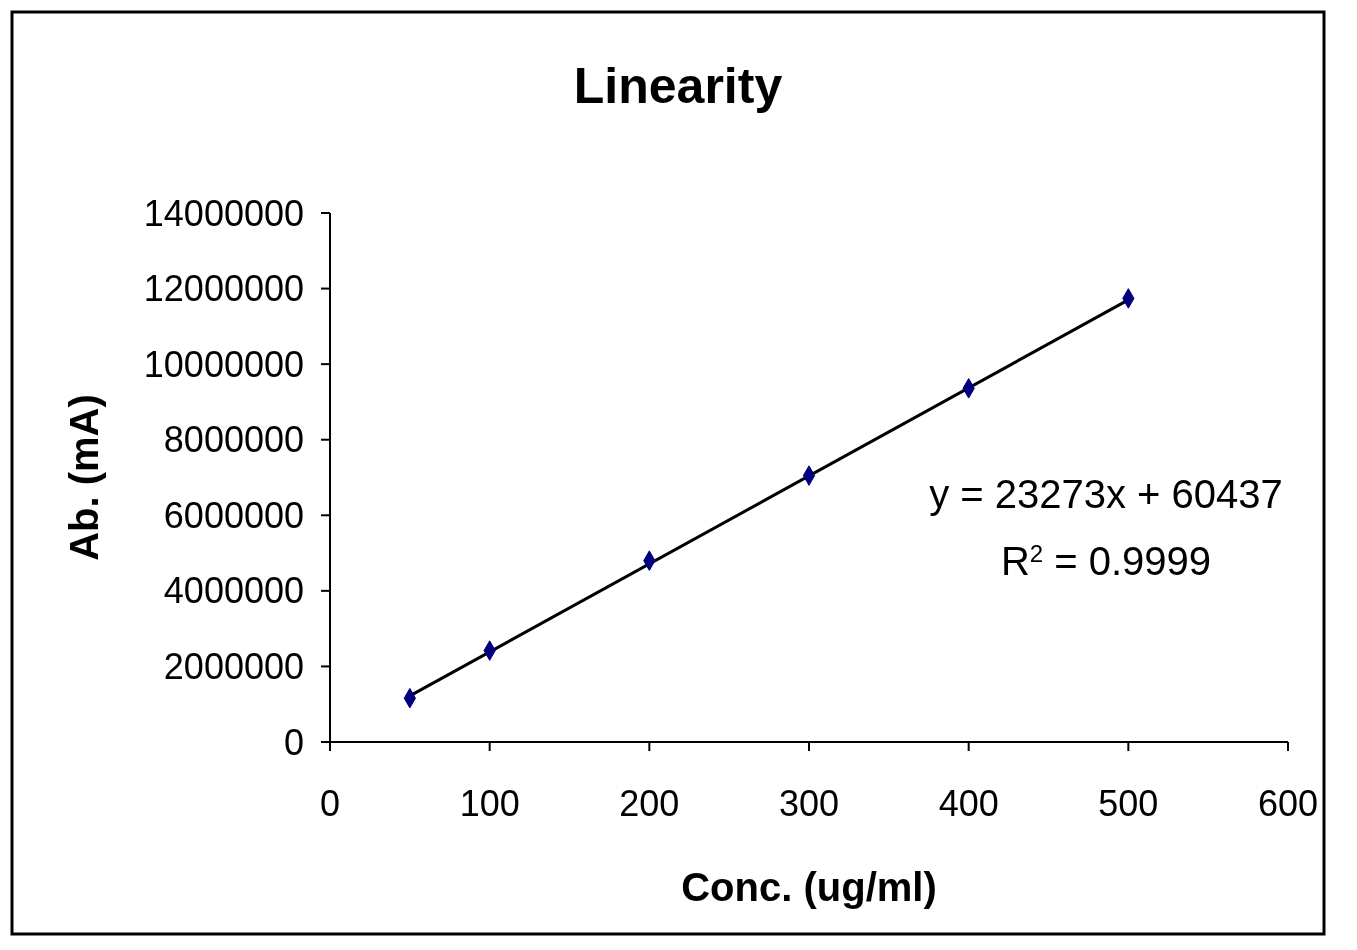 The image size is (1357, 950). I want to click on x-axis-title: Conc. (ug/ml), so click(809, 887).